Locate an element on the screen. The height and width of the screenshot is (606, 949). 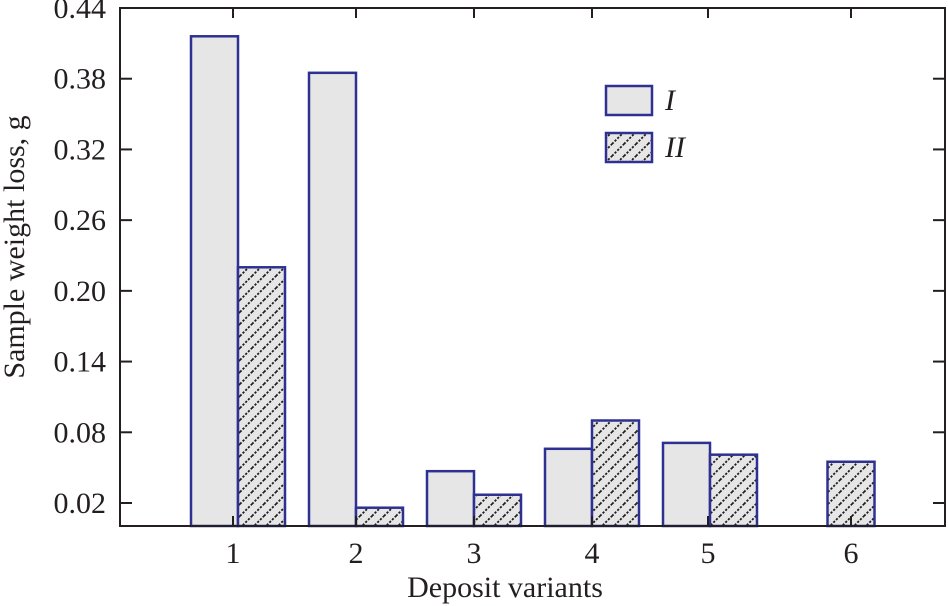
legend: I II is located at coordinates (645, 124).